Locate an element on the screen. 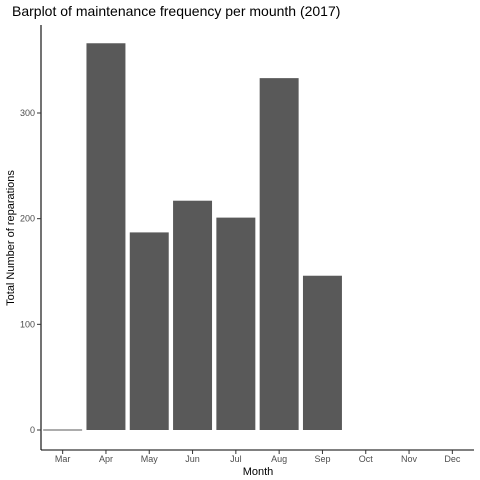  x-axis-title: Month is located at coordinates (258, 472).